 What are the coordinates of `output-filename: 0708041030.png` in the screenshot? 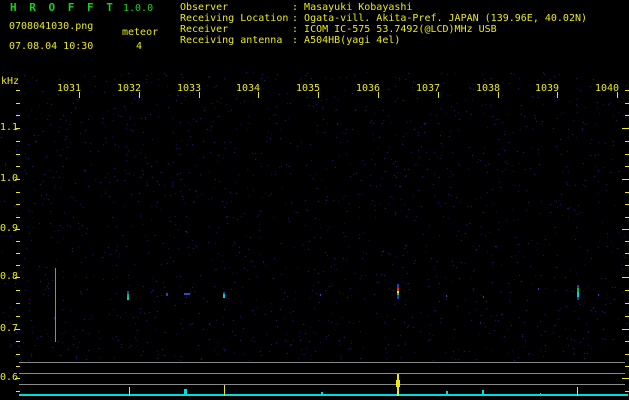 It's located at (51, 26).